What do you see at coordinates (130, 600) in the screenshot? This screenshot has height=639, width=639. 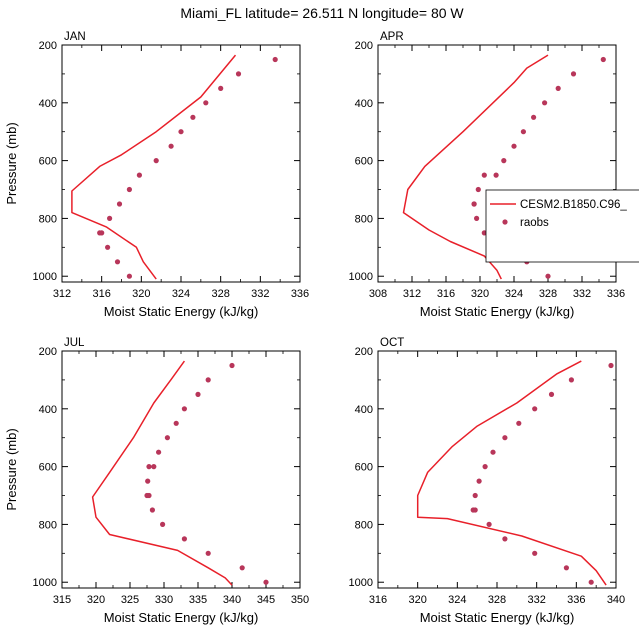 I see `x-tick-label: 325` at bounding box center [130, 600].